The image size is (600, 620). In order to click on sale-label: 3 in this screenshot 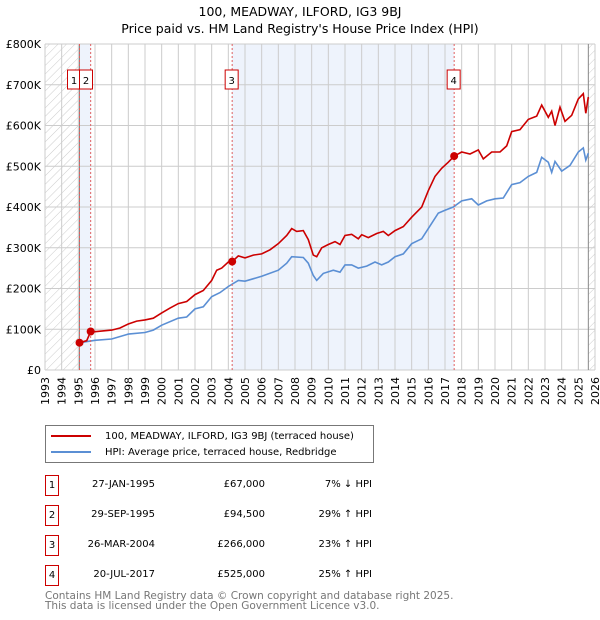, I will do `click(231, 81)`.